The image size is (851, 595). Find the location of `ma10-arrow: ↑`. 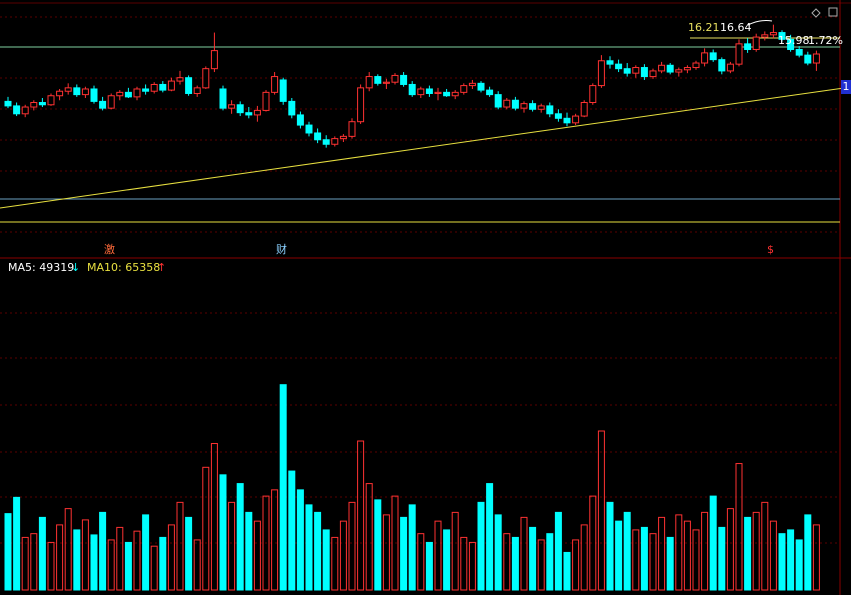

ma10-arrow: ↑ is located at coordinates (161, 267).